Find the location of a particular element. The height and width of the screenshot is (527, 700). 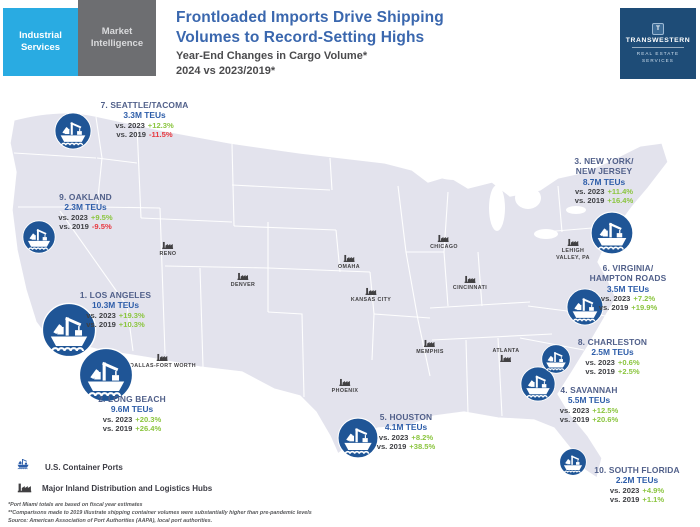

page-subtitle-line2: 2024 vs 2023/2019* is located at coordinates (226, 70).